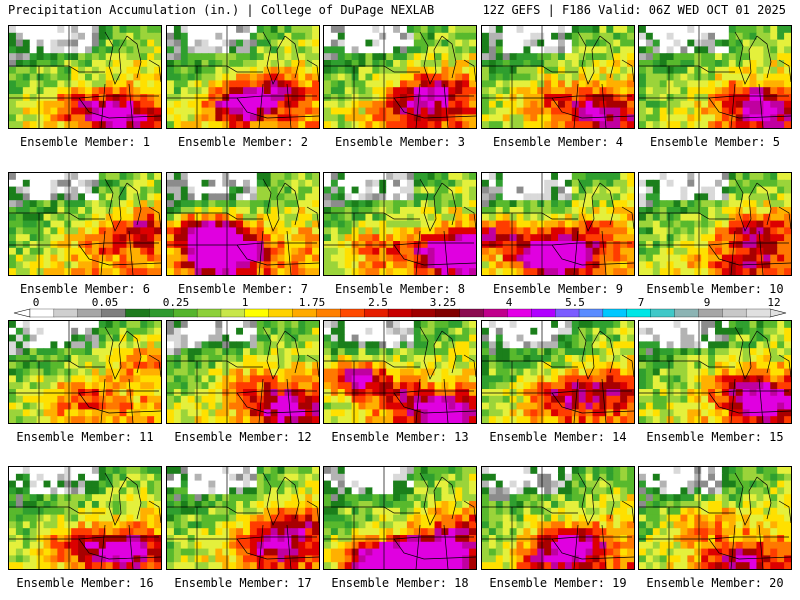 This screenshot has width=800, height=600. What do you see at coordinates (715, 77) in the screenshot?
I see `ensemble-map-panel` at bounding box center [715, 77].